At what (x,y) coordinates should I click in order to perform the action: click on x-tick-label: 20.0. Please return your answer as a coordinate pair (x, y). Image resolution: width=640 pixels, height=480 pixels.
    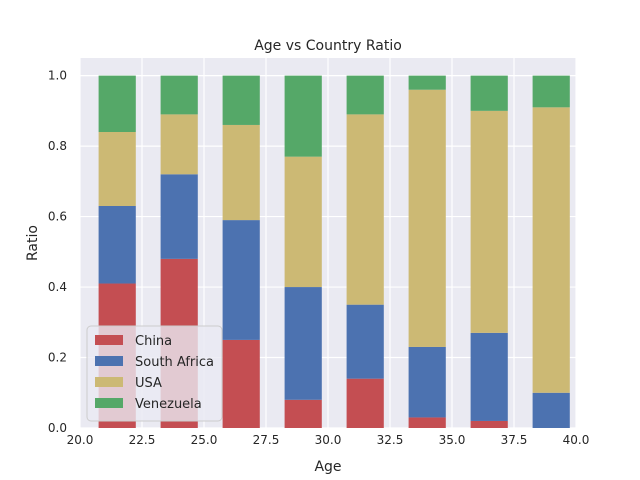
    Looking at the image, I should click on (80, 440).